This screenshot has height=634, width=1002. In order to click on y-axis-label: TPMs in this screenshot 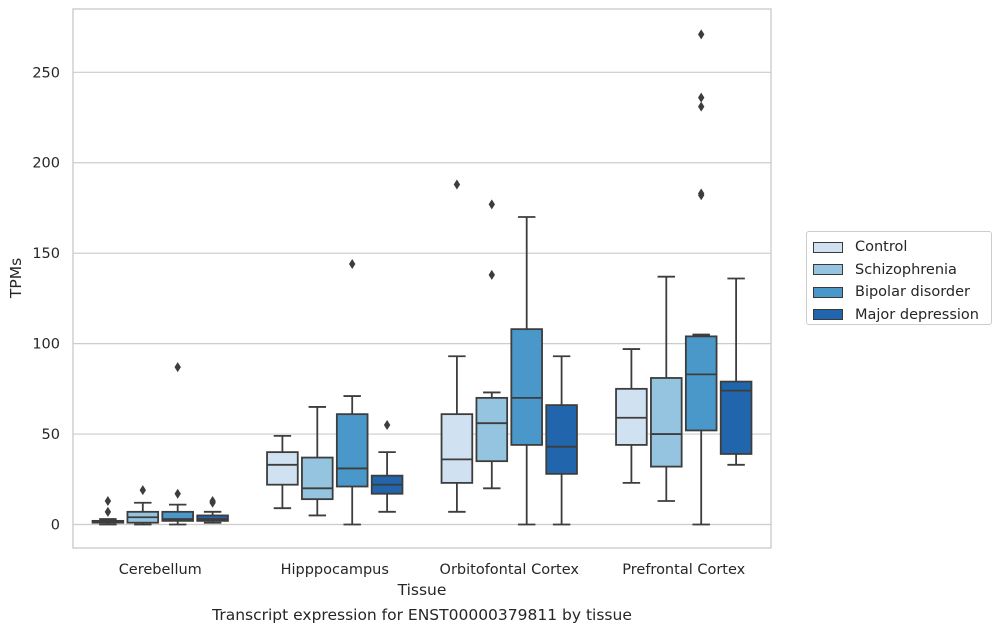, I will do `click(16, 278)`.